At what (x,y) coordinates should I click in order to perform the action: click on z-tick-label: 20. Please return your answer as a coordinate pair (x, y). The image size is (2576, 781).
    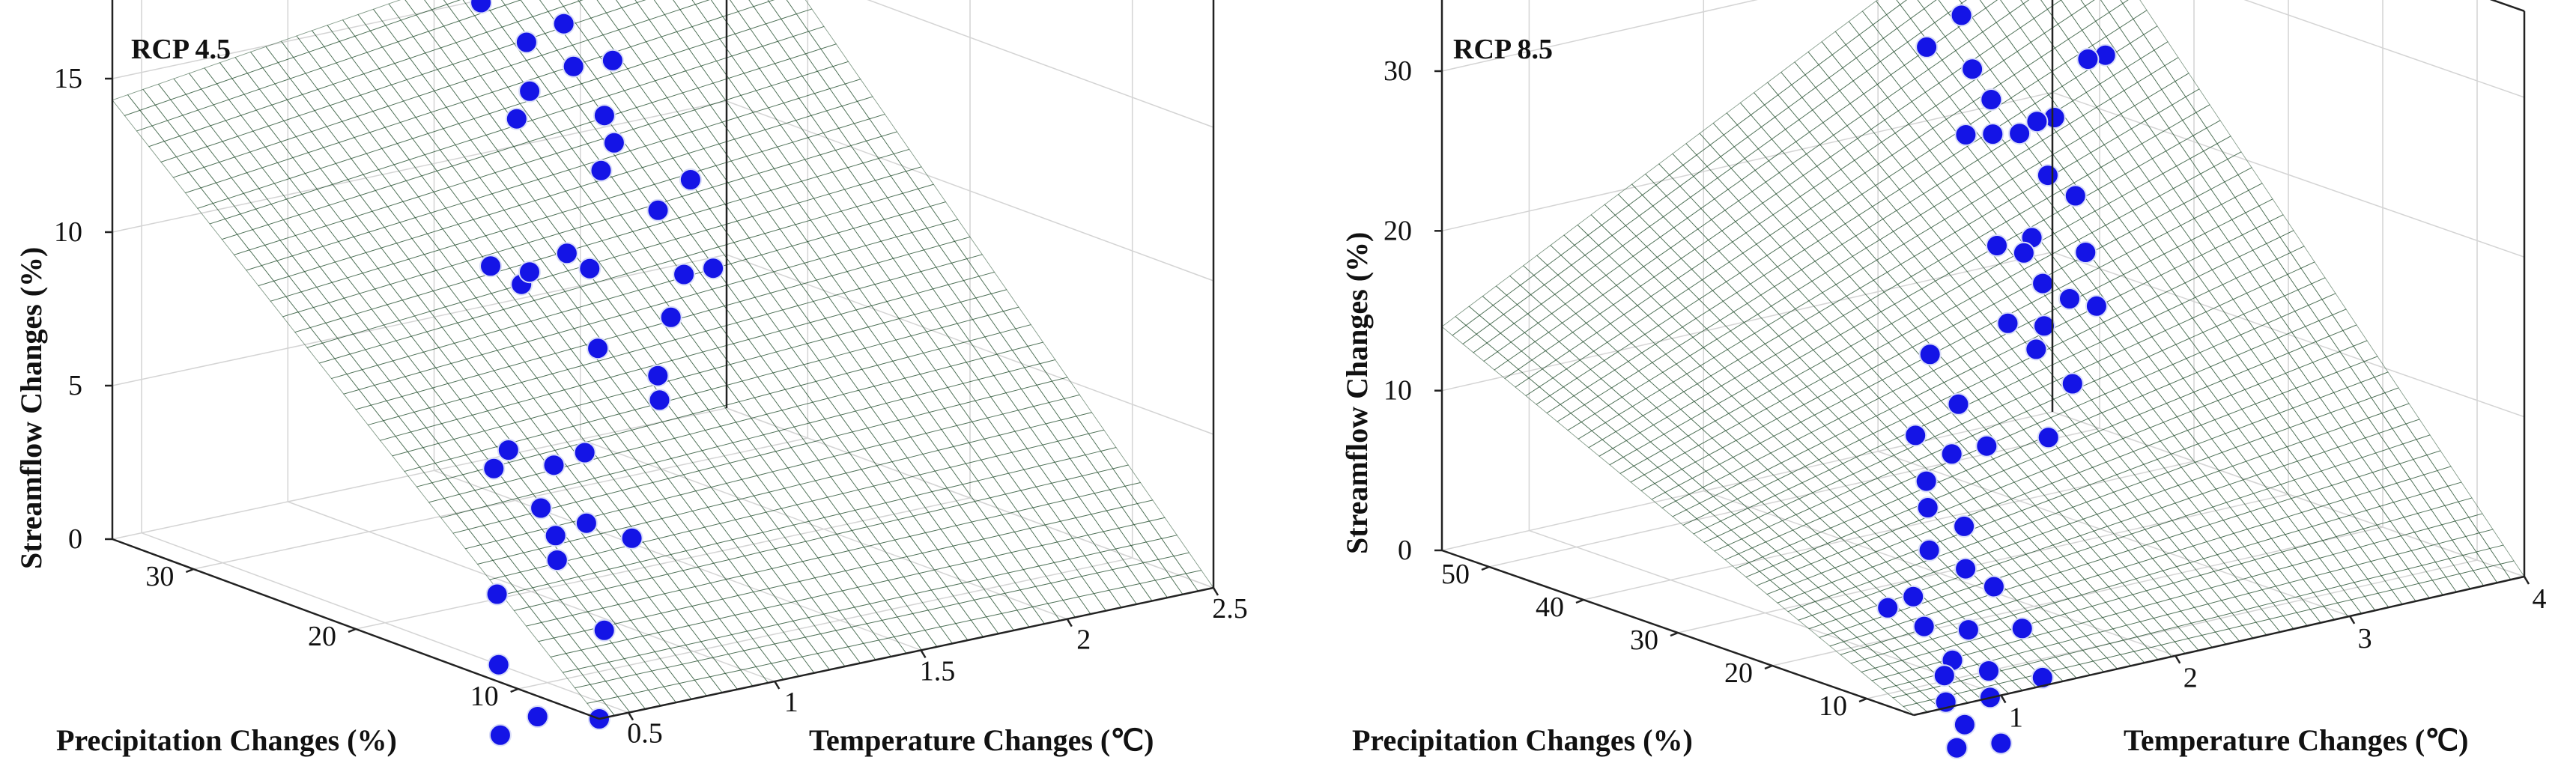
    Looking at the image, I should click on (1398, 230).